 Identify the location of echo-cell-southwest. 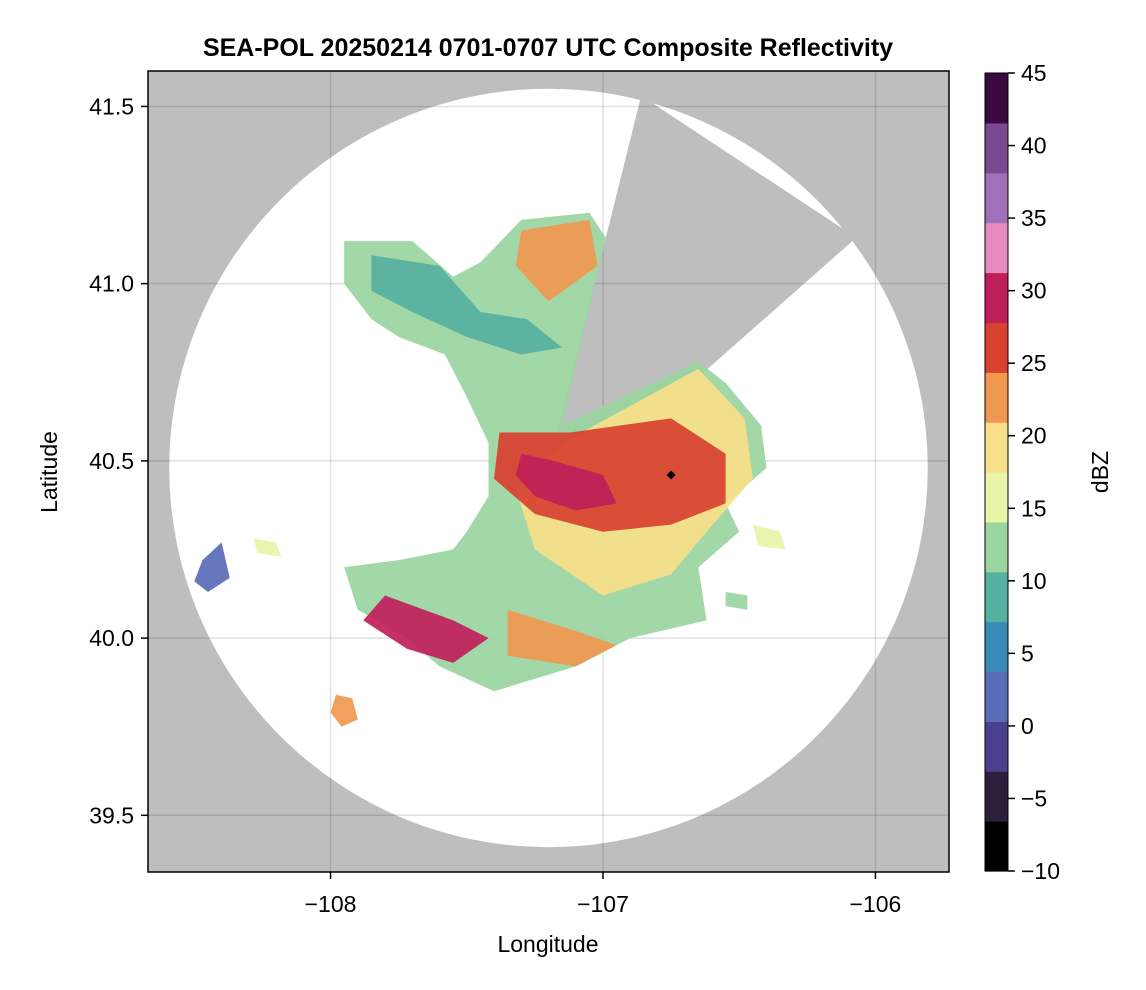
(344, 710).